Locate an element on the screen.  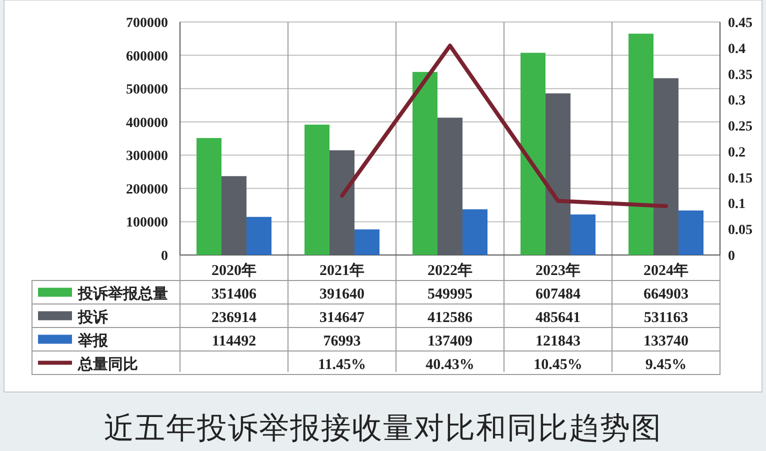
y-tick-label: 0 is located at coordinates (164, 256).